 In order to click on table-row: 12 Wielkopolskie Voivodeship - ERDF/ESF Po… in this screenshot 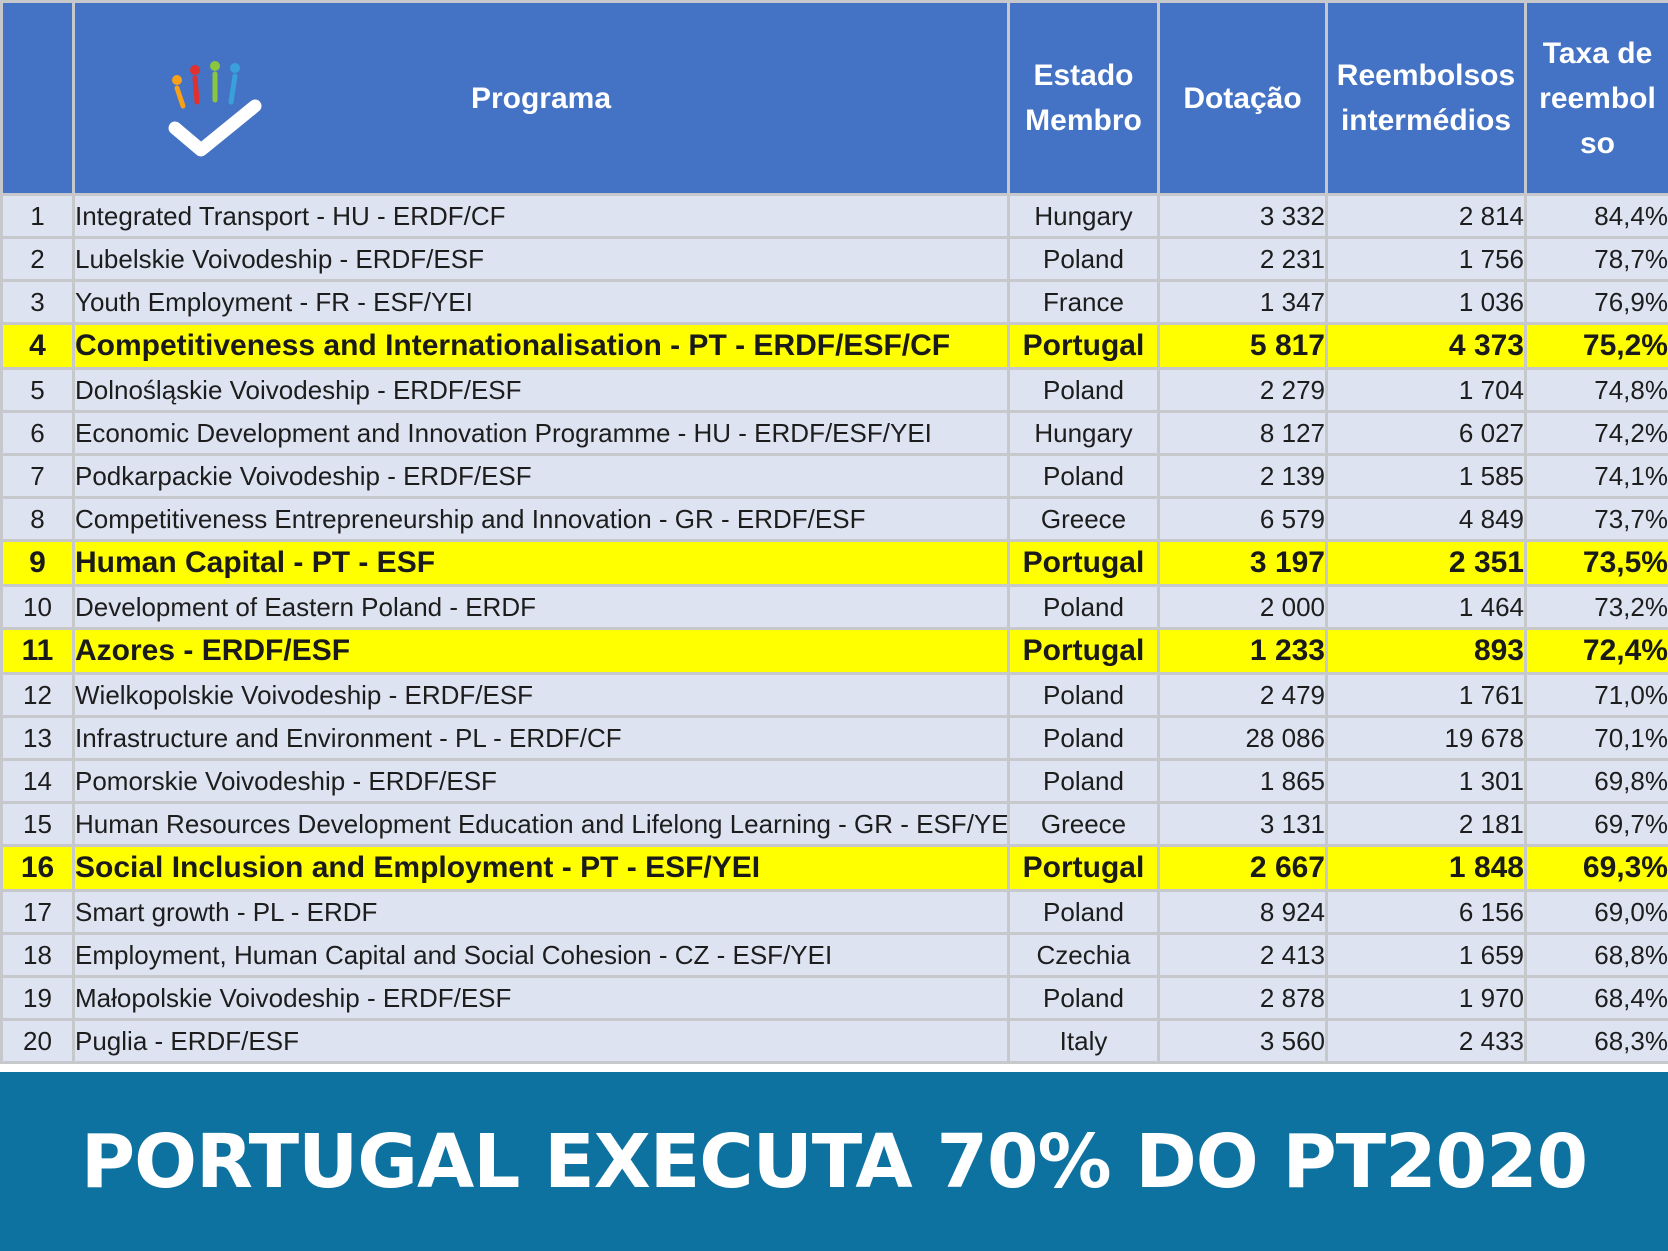, I will do `click(834, 695)`.